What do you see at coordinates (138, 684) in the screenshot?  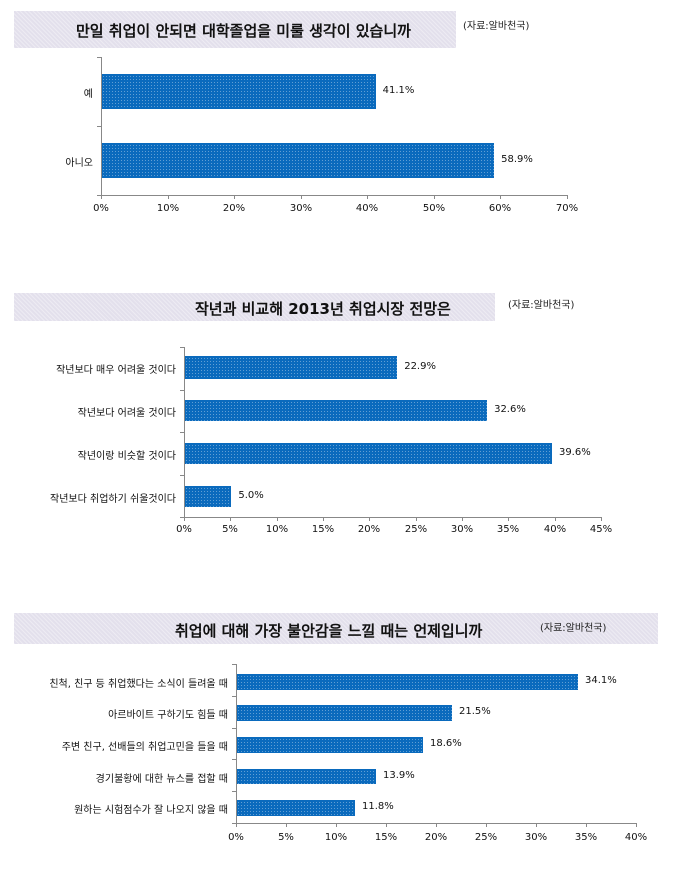 I see `category-label: 친척, 친구 등 취업했다는 소식이 들려올 때` at bounding box center [138, 684].